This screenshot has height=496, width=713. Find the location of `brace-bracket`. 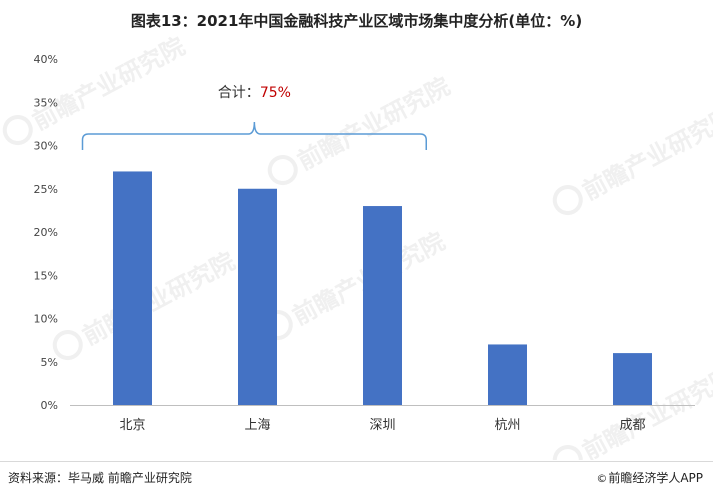

brace-bracket is located at coordinates (254, 135).